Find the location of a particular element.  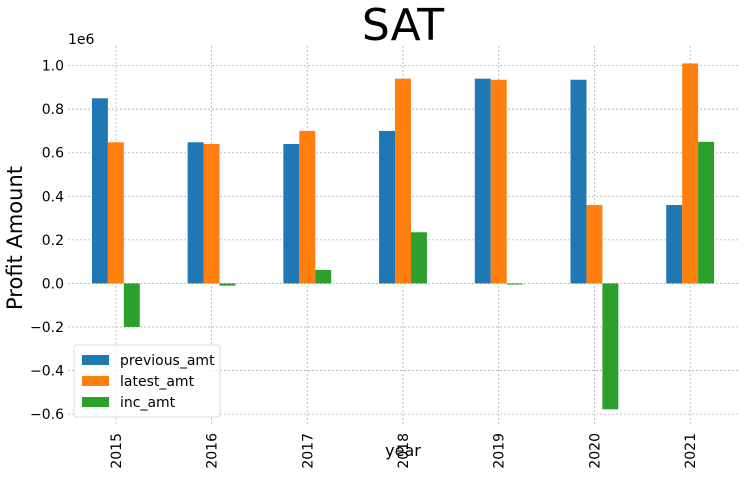

bar-latest_amt-2018 is located at coordinates (403, 181).